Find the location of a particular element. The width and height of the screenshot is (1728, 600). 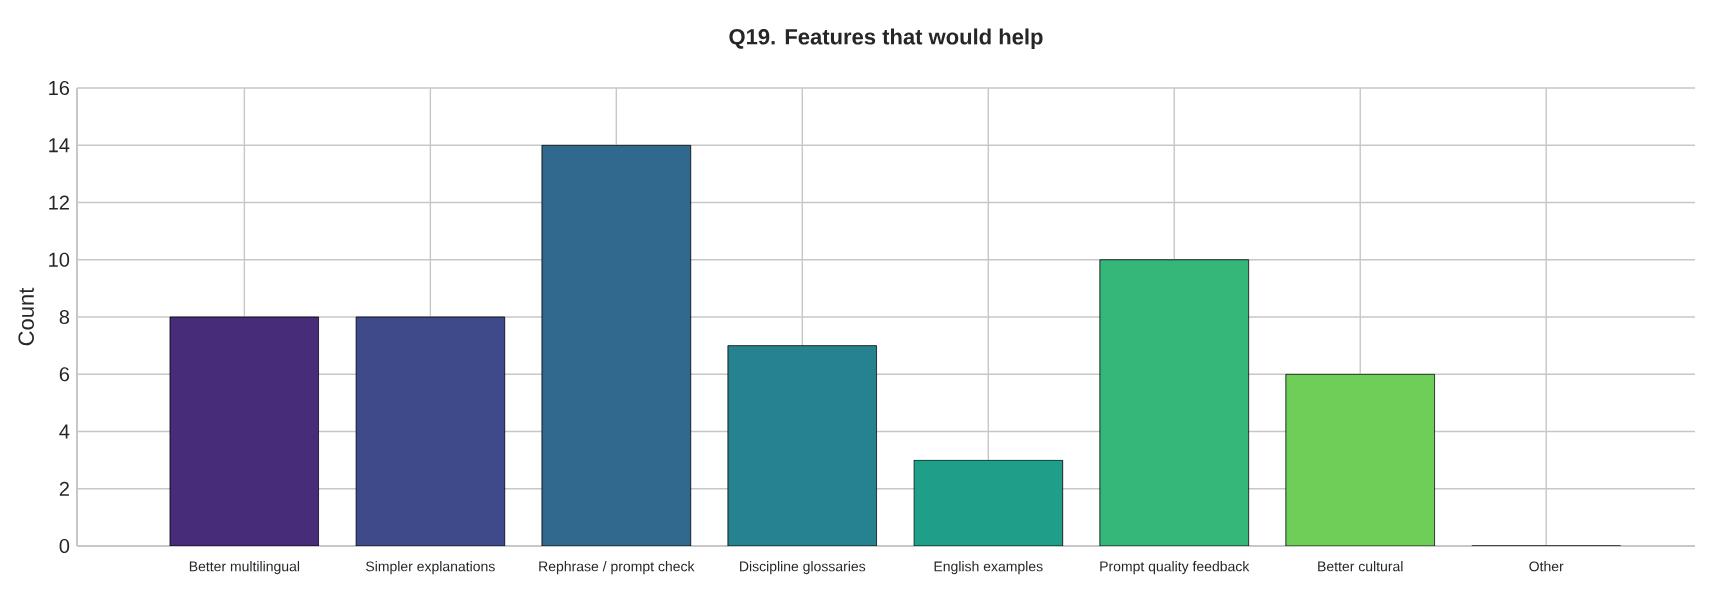

y-axis-title: Count is located at coordinates (26, 316).